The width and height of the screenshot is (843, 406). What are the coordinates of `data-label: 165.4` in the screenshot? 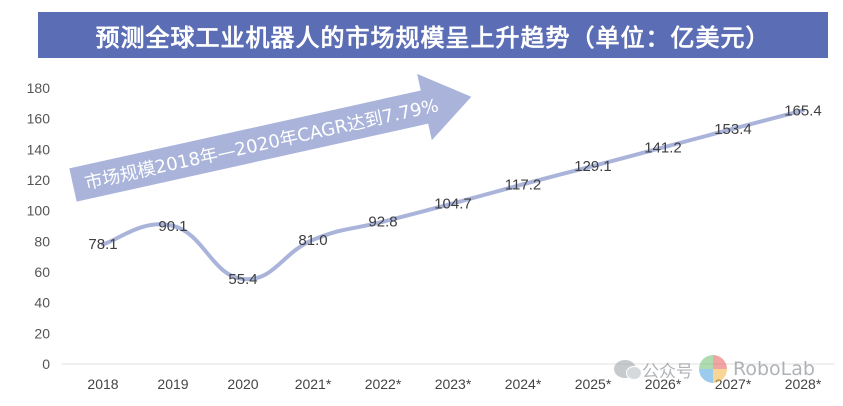 It's located at (803, 110).